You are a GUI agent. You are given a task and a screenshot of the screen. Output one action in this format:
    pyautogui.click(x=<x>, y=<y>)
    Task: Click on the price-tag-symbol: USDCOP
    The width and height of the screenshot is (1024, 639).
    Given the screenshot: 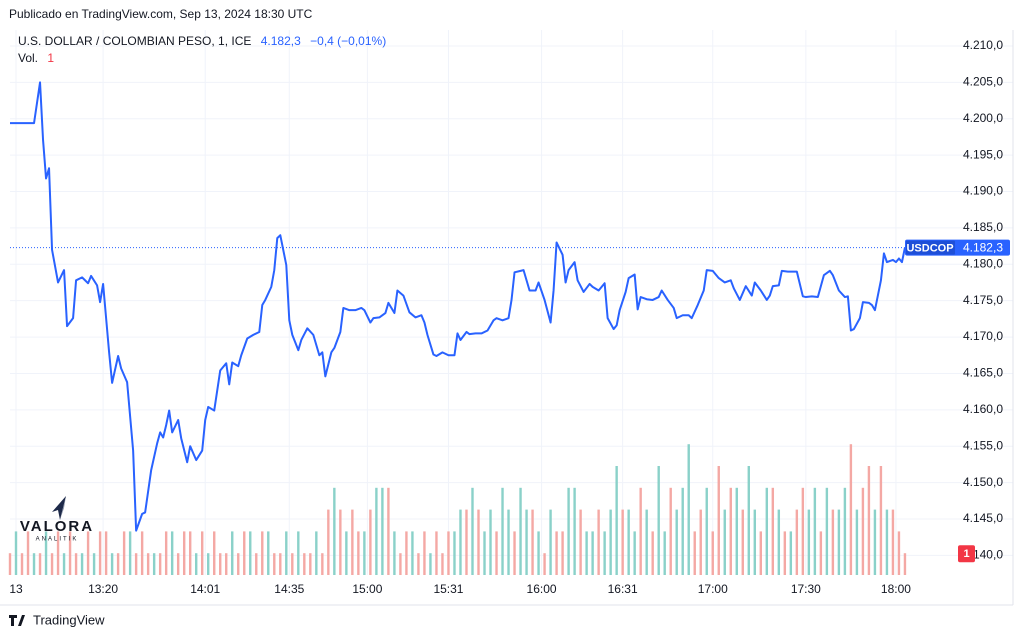 What is the action you would take?
    pyautogui.click(x=929, y=248)
    